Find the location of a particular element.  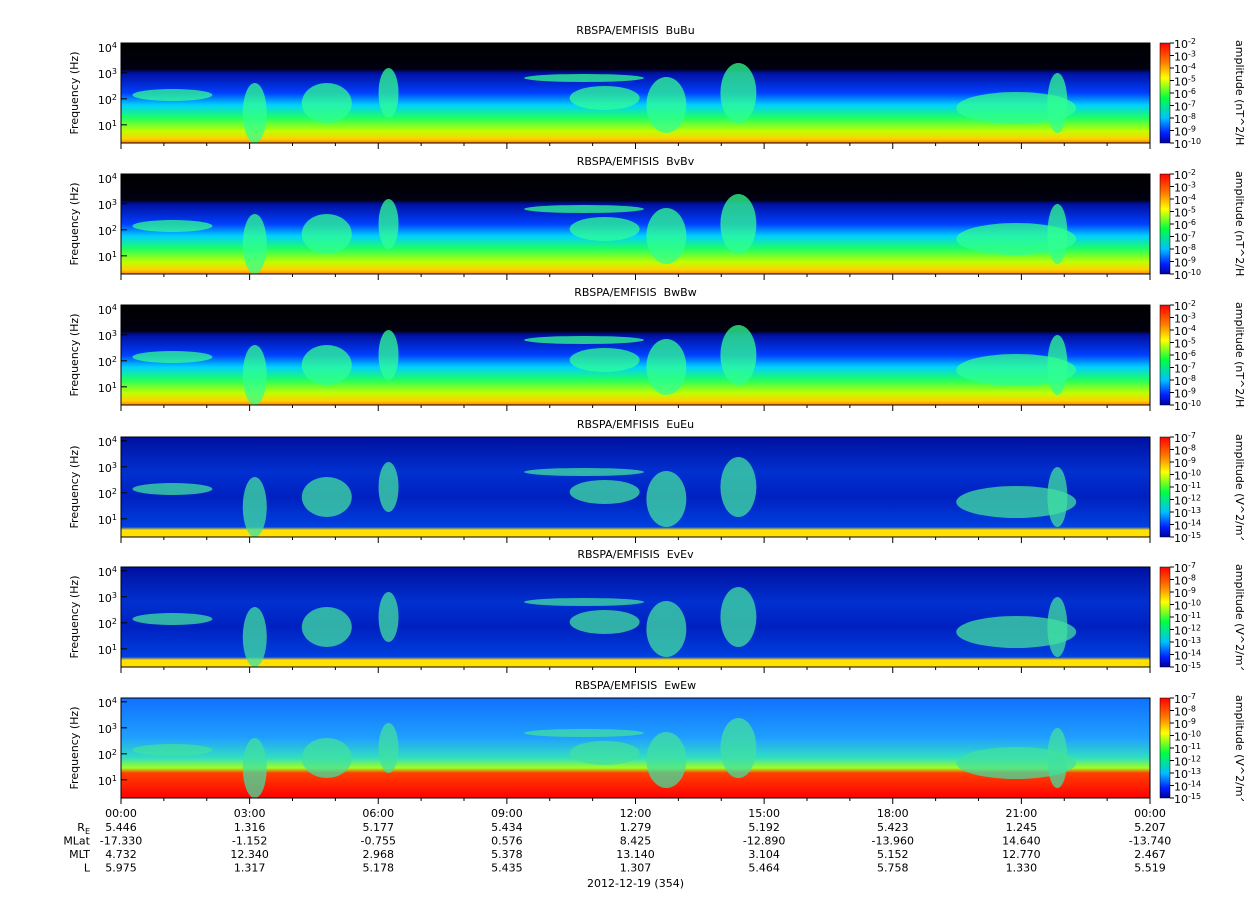

panel-title: RBSPA/EMFISIS EvEv is located at coordinates (635, 554).